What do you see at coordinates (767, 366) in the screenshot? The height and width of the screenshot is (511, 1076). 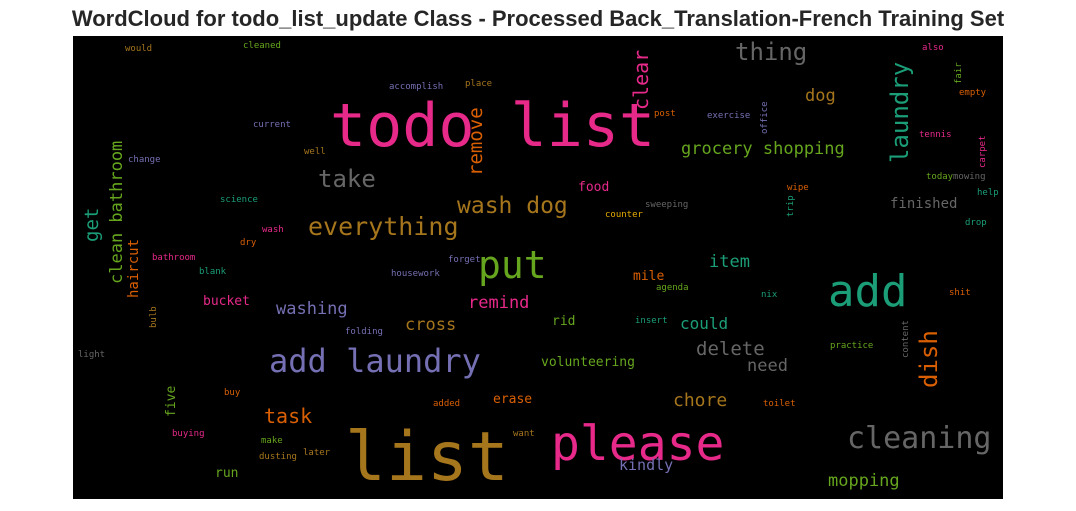 I see `word-need: need` at bounding box center [767, 366].